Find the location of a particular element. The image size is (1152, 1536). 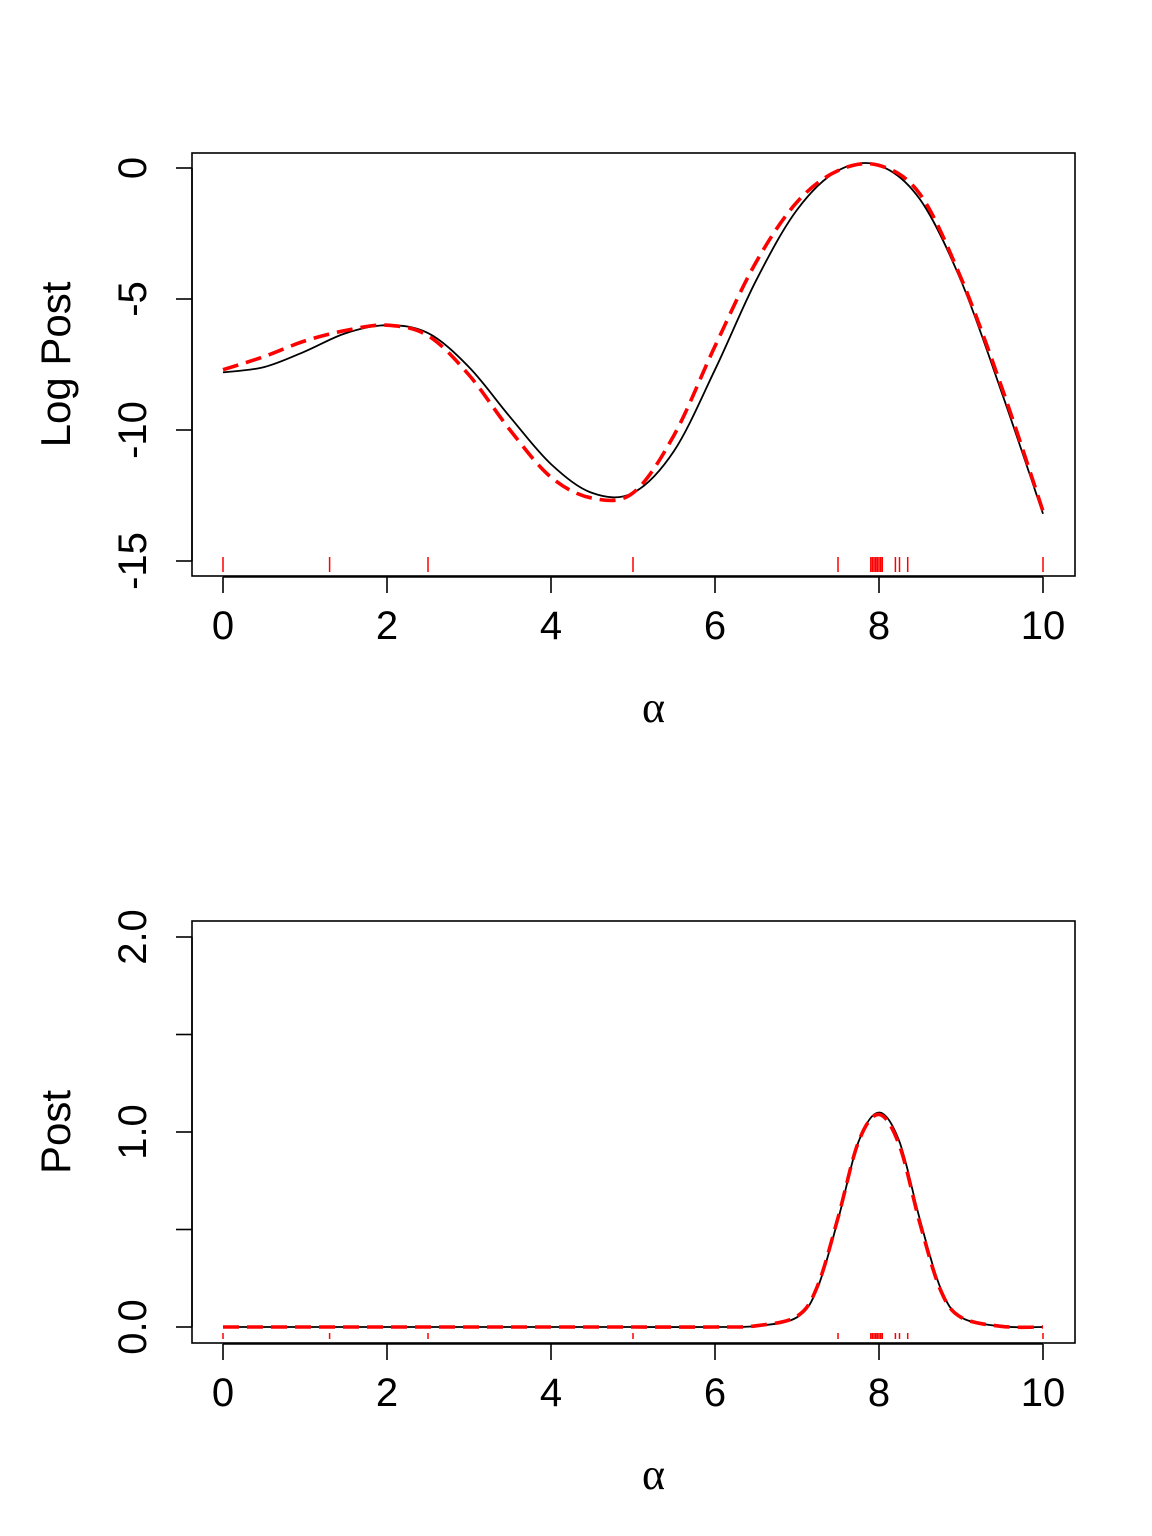

y-tick-label: -5 is located at coordinates (133, 299).